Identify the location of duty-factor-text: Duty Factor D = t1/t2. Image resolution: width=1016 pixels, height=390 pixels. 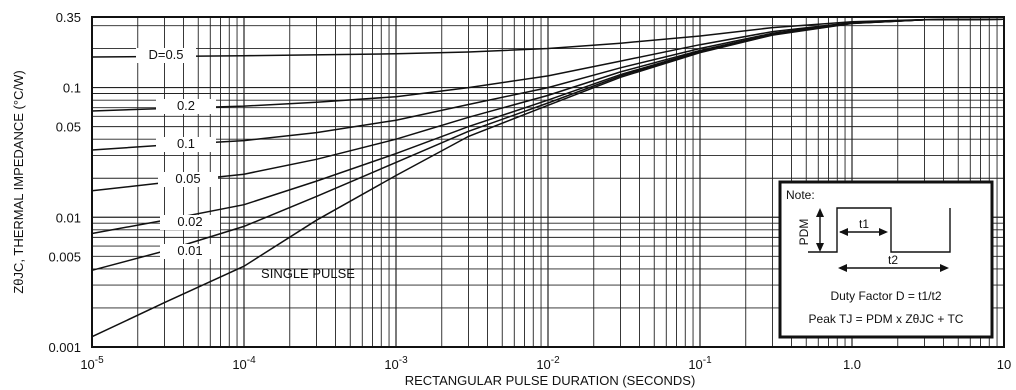
(885, 296).